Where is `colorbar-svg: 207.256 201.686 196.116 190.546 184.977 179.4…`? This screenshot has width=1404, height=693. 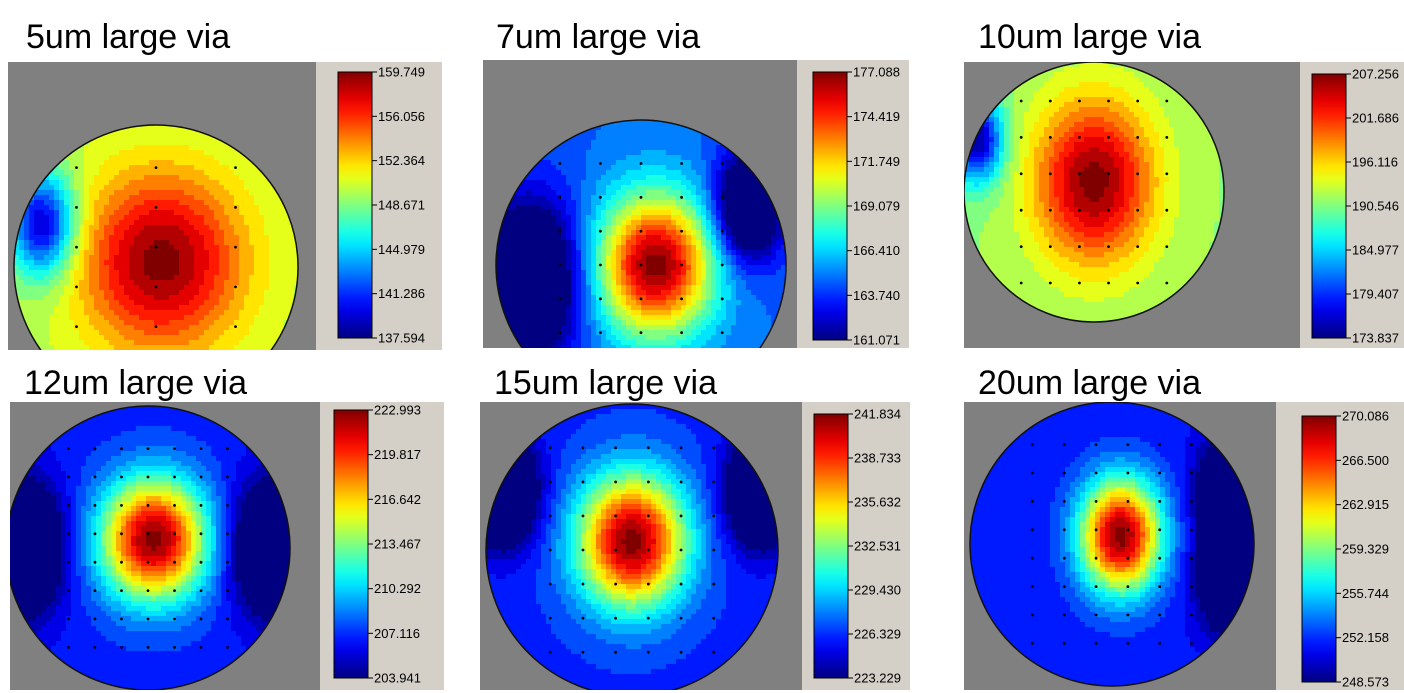 colorbar-svg: 207.256 201.686 196.116 190.546 184.977 179.4… is located at coordinates (1355, 206).